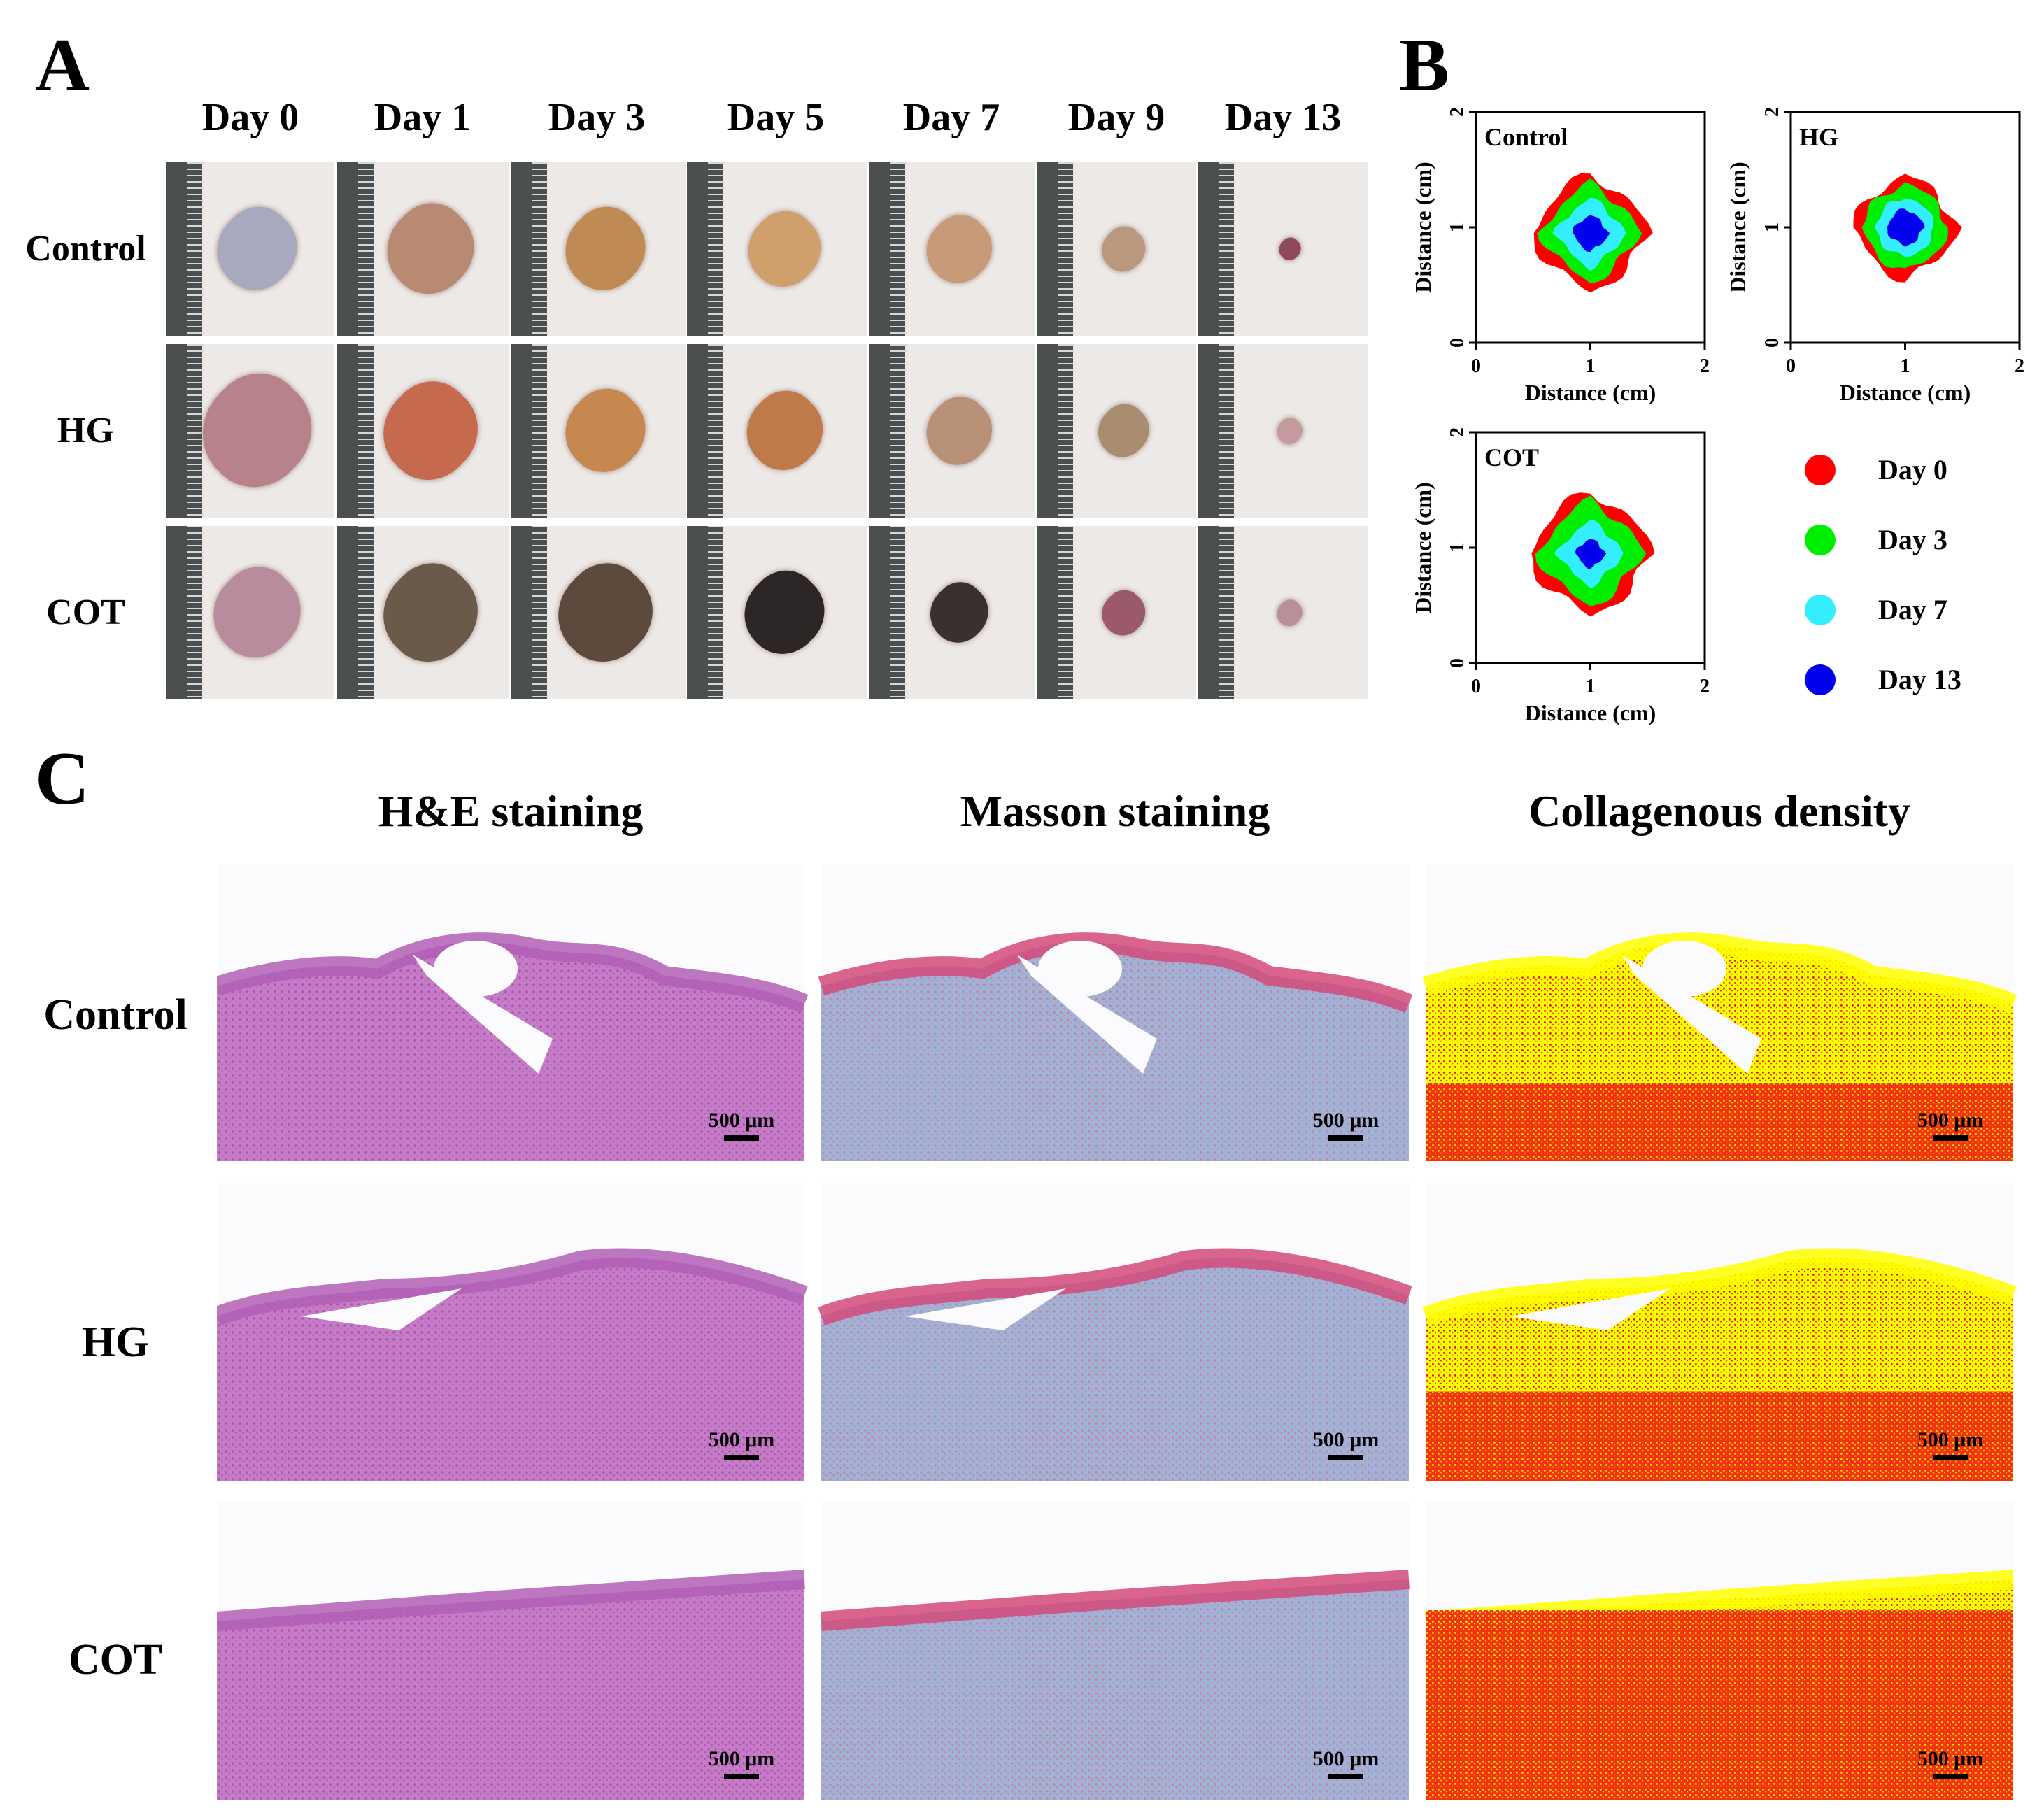  I want to click on day-header: Day 7, so click(951, 117).